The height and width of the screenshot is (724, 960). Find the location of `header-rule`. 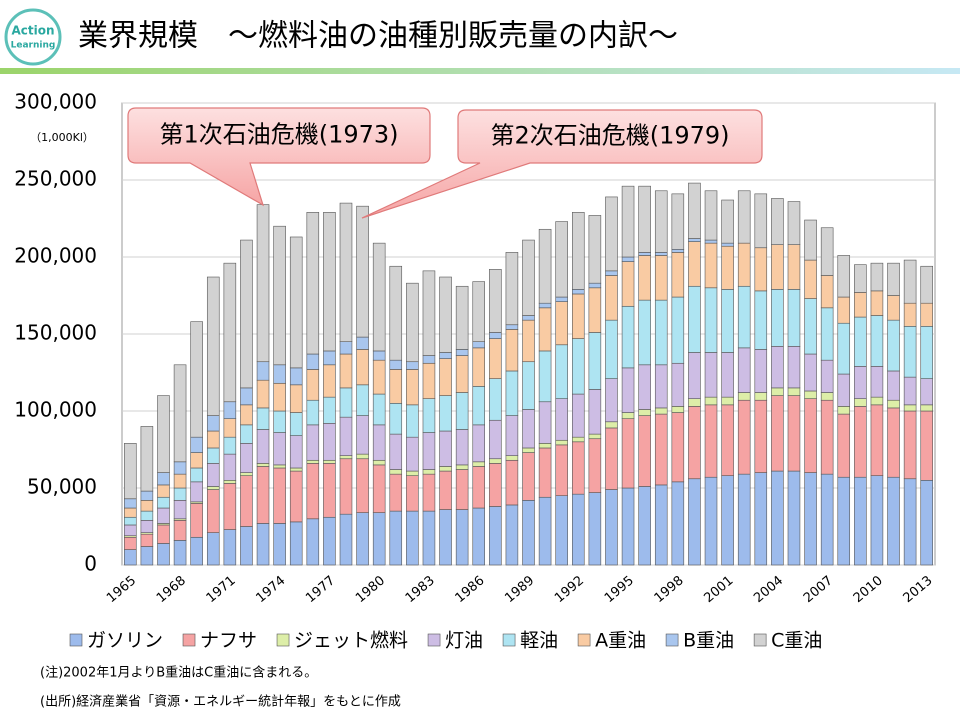

header-rule is located at coordinates (480, 71).